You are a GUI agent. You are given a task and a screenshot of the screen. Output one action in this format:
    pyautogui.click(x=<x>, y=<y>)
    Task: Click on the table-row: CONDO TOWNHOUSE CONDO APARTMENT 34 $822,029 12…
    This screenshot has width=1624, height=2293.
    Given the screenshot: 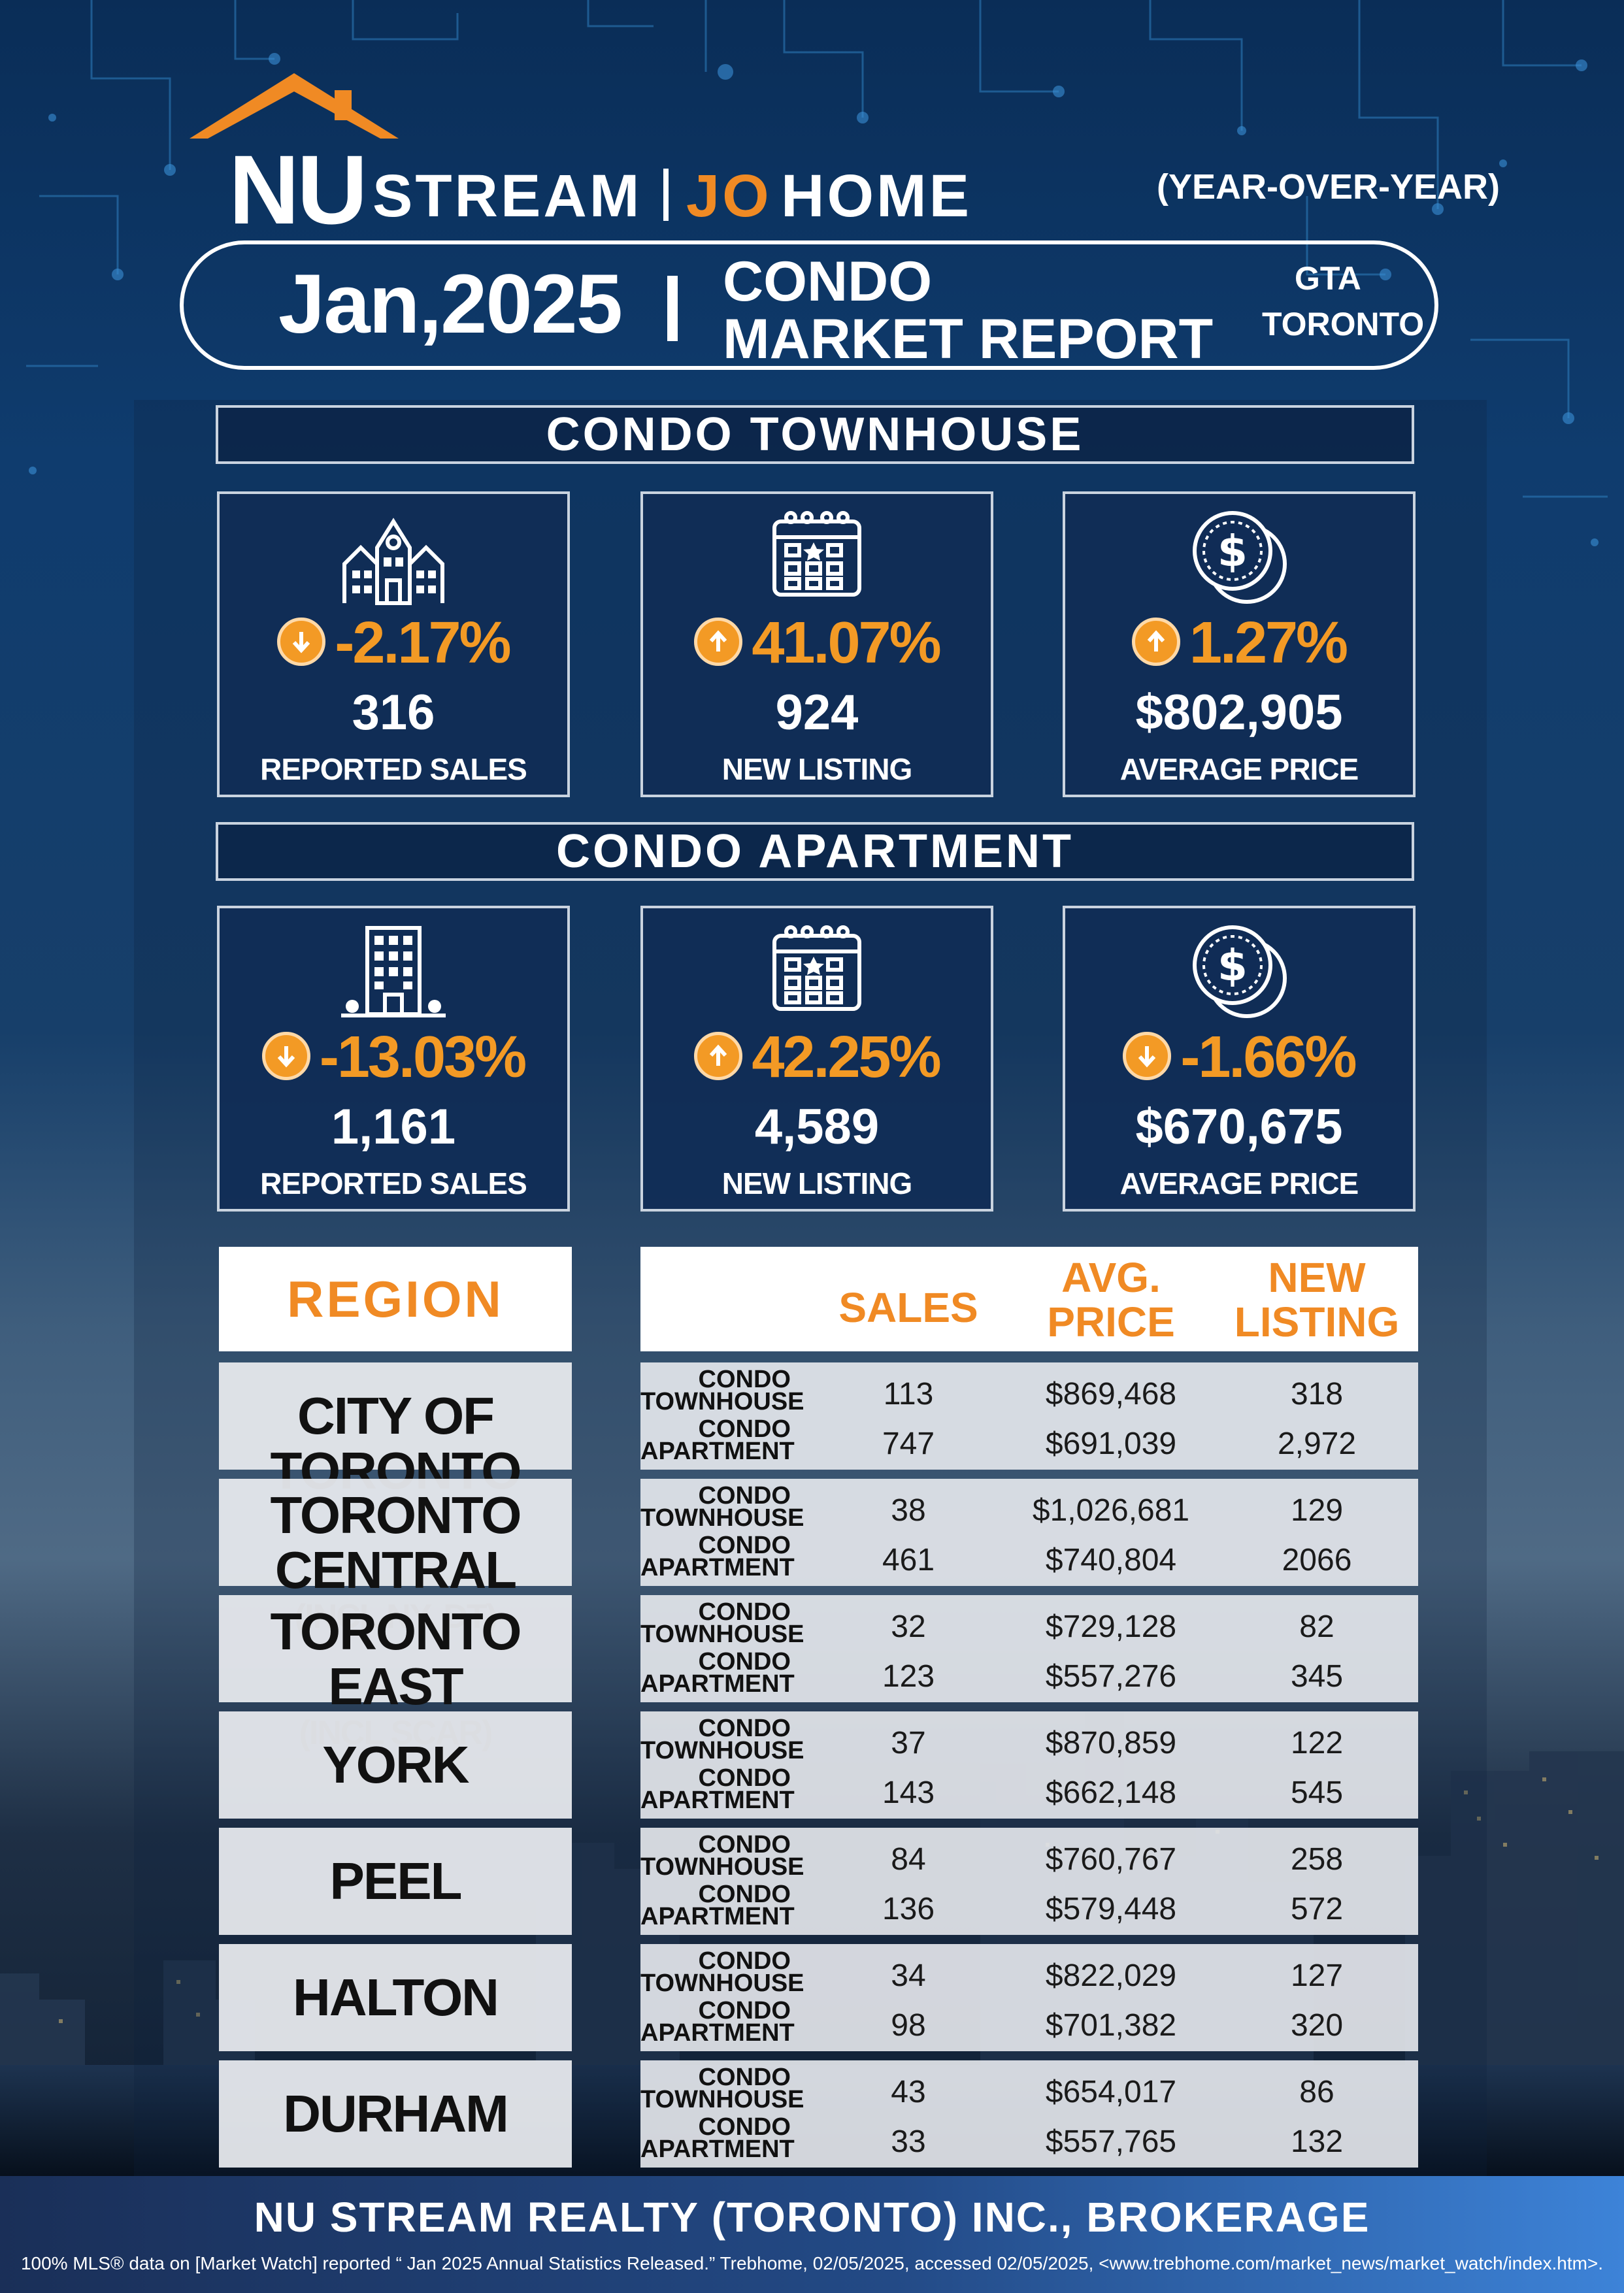 What is the action you would take?
    pyautogui.click(x=1029, y=1998)
    